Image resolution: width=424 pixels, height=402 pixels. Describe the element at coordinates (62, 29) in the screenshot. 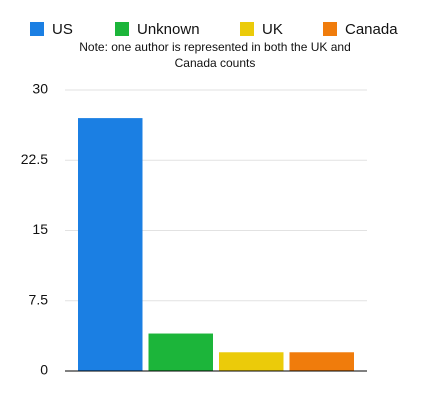

I see `legend-label: US` at that location.